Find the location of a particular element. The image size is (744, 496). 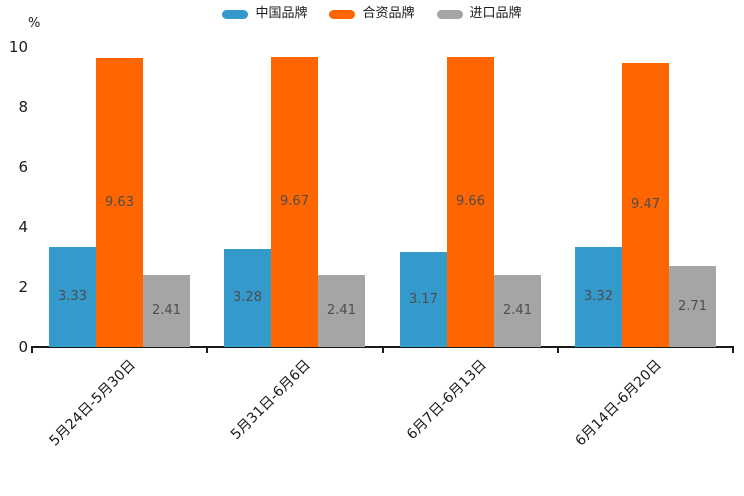

y-axis-unit-label: % is located at coordinates (34, 23).